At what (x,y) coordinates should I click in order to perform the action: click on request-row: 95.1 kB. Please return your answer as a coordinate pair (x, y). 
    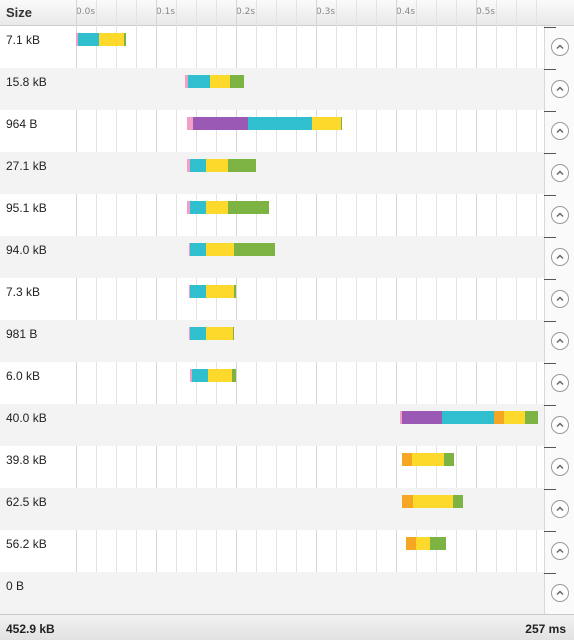
    Looking at the image, I should click on (287, 215).